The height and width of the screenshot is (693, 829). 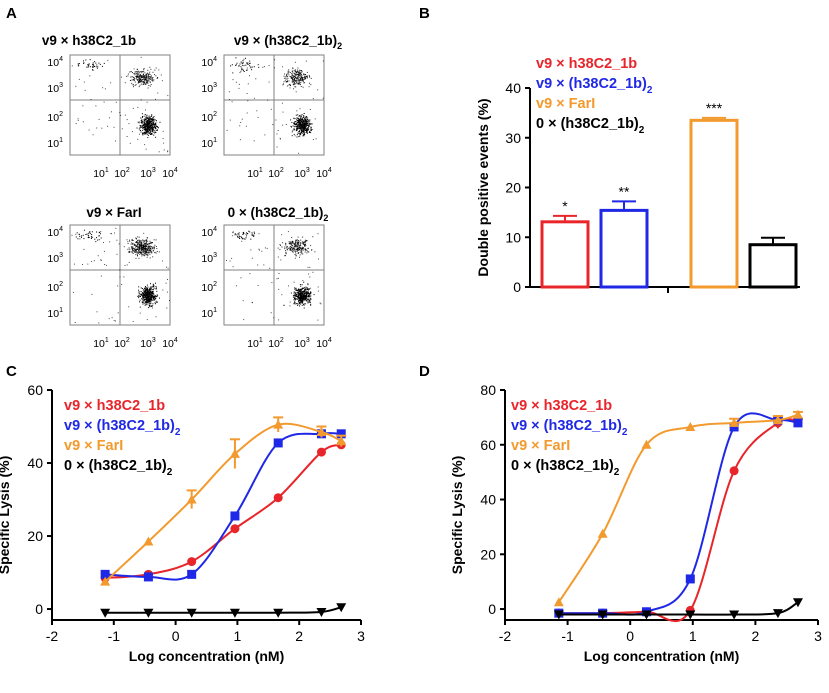 I want to click on legend-entry: v9 × (h38C2_1b)2, so click(x=594, y=86).